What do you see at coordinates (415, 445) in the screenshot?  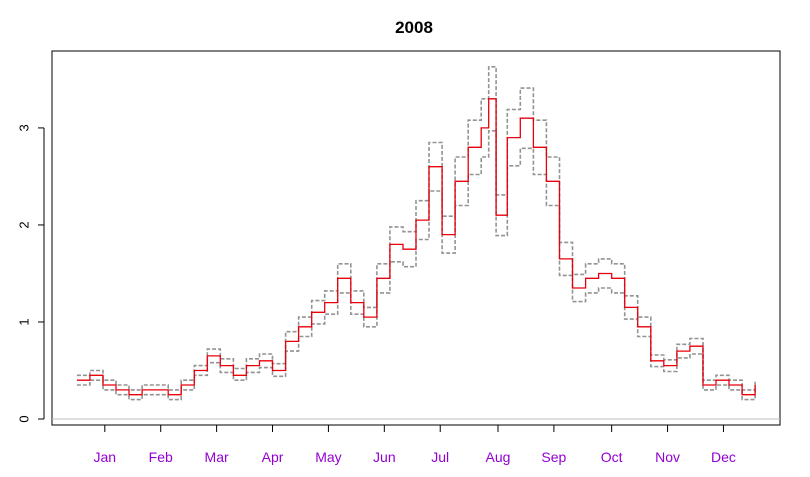 I see `x-axis: Jan Feb Mar Apr May Jun Jul Aug Sep Oct Nov Dec` at bounding box center [415, 445].